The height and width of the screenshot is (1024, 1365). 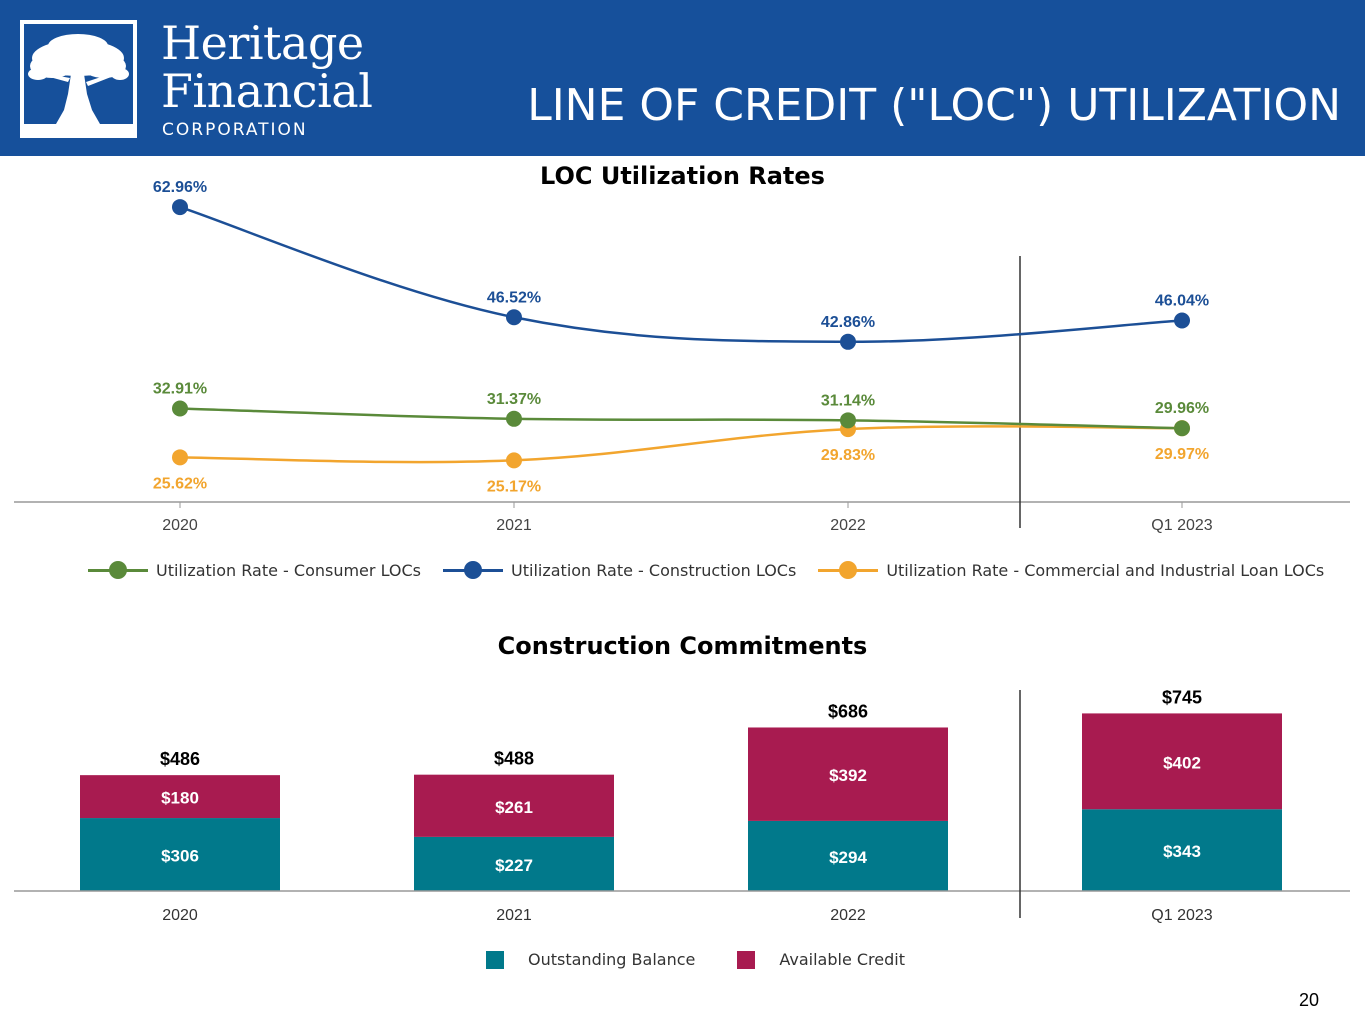 I want to click on bar-chart-title: Construction Commitments, so click(x=682, y=646).